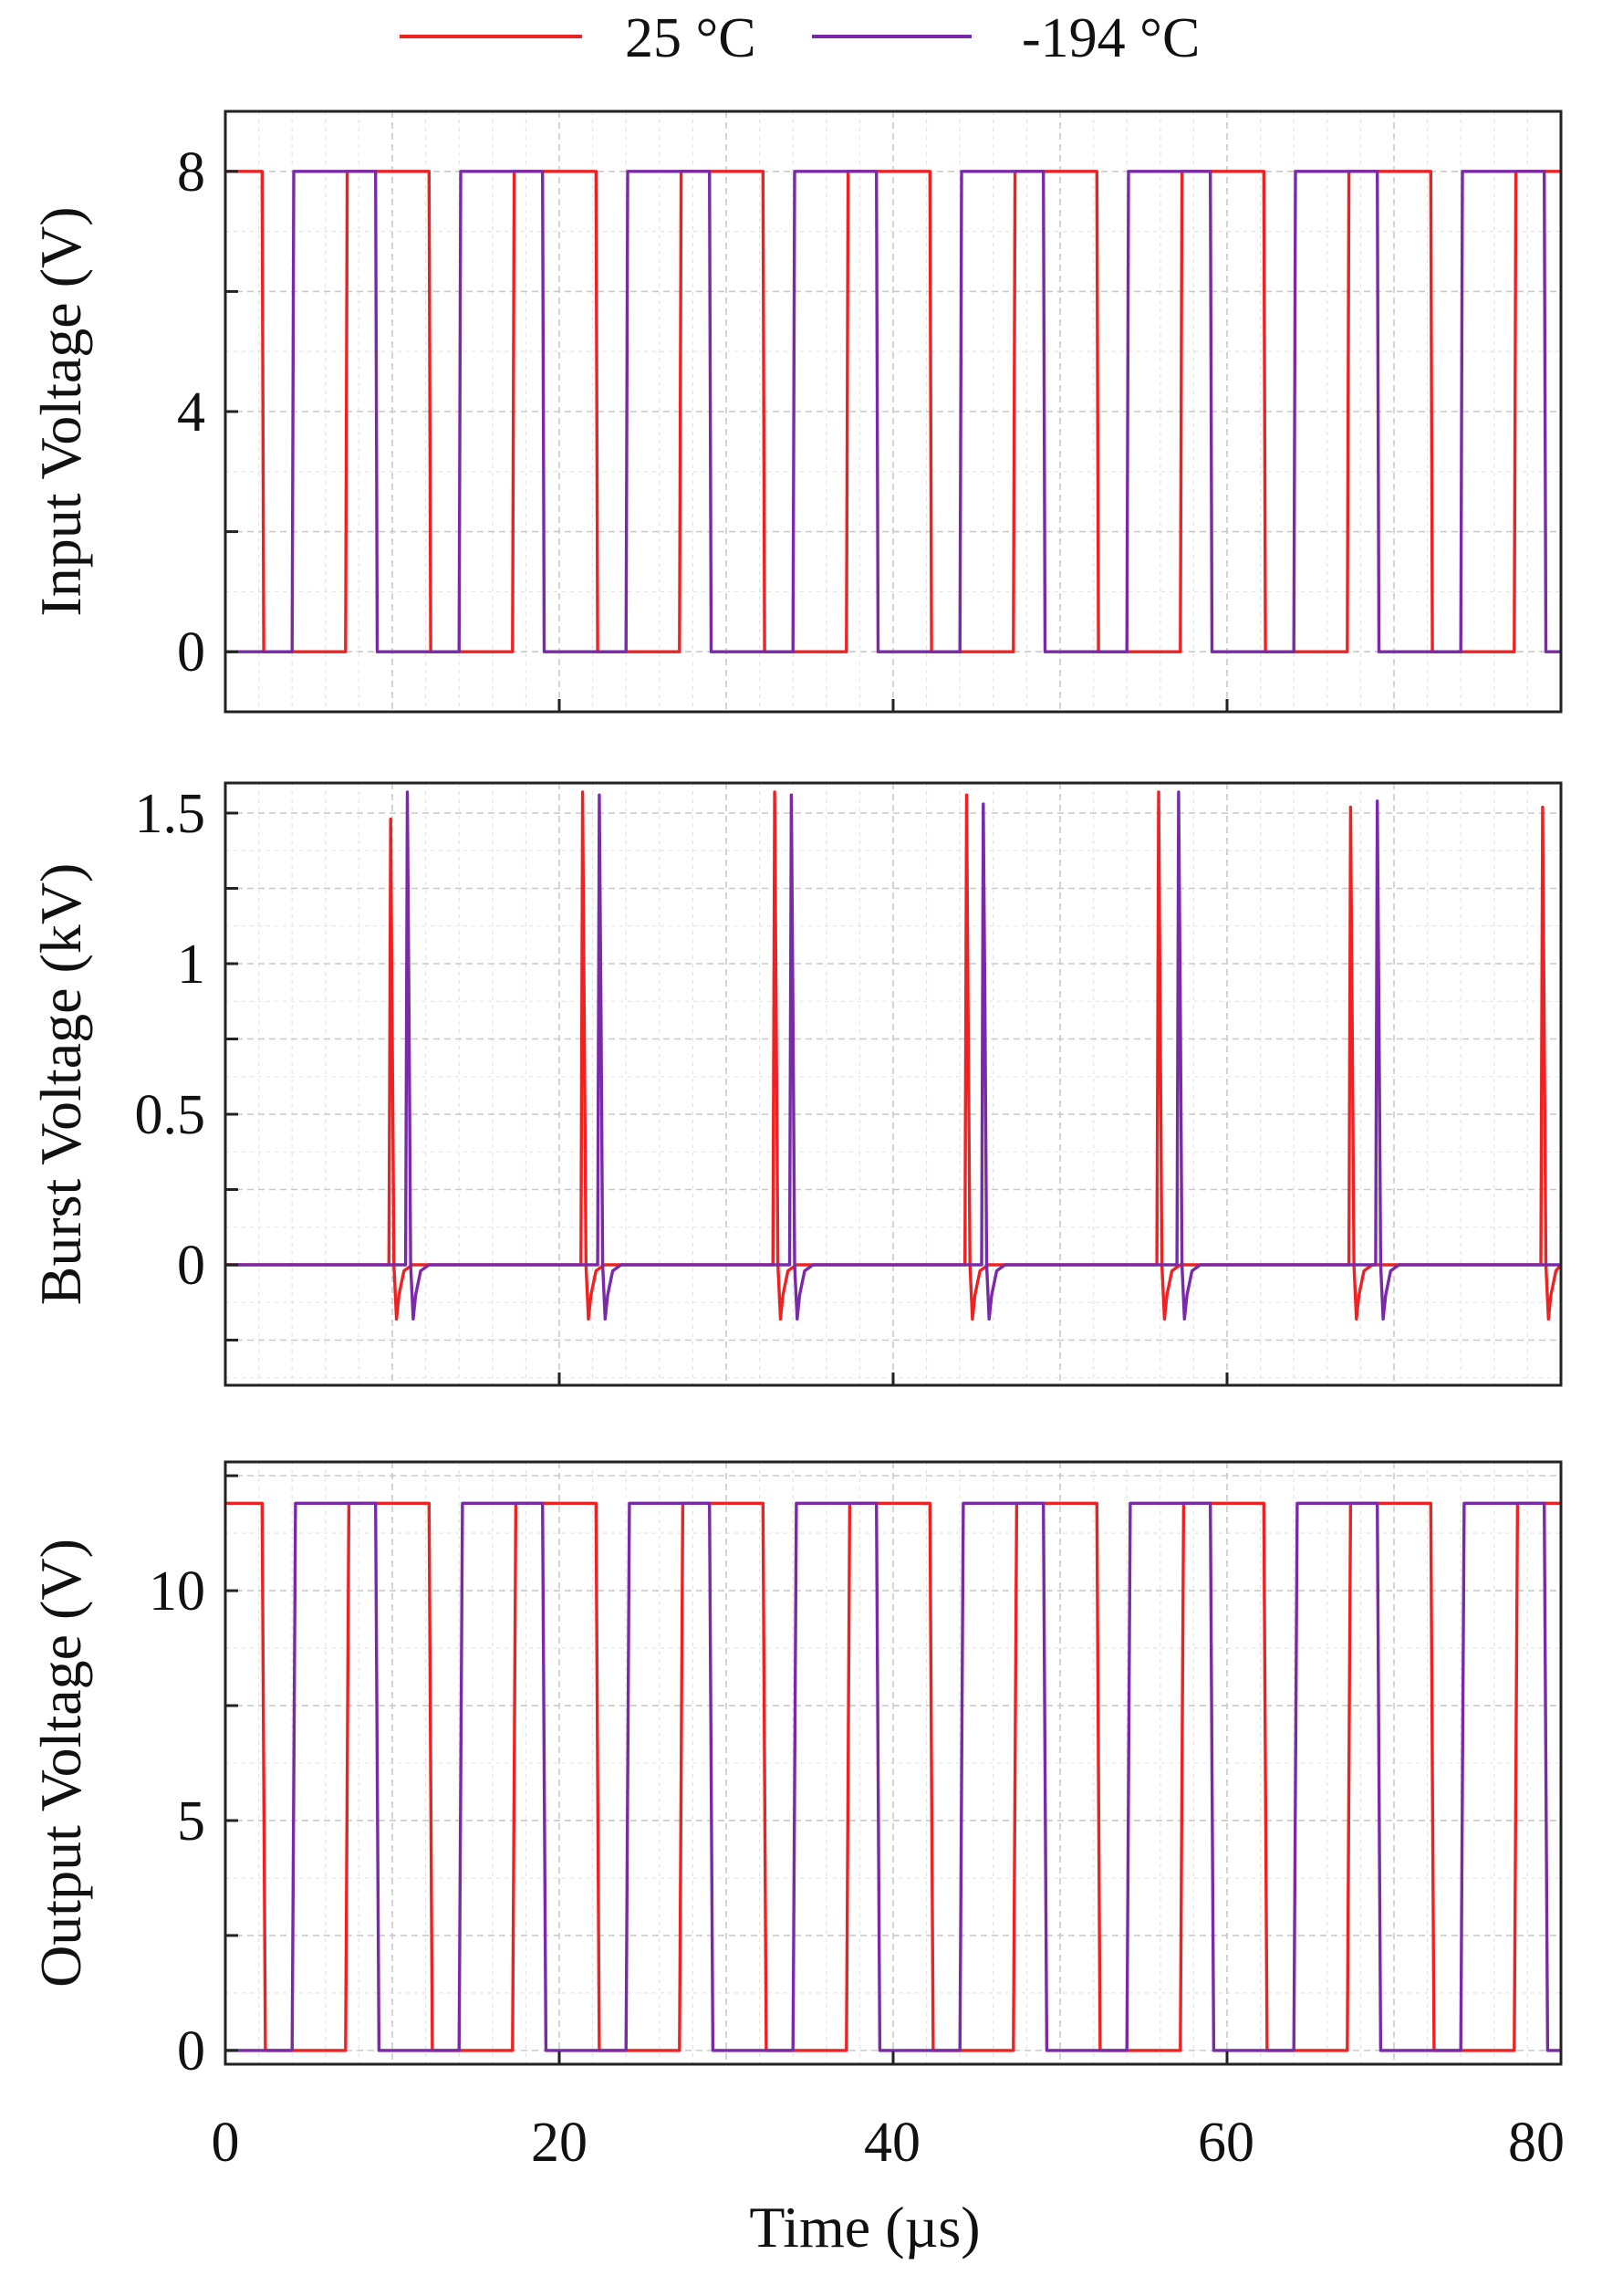 The height and width of the screenshot is (2296, 1602). I want to click on x-tick-label: 0, so click(226, 2143).